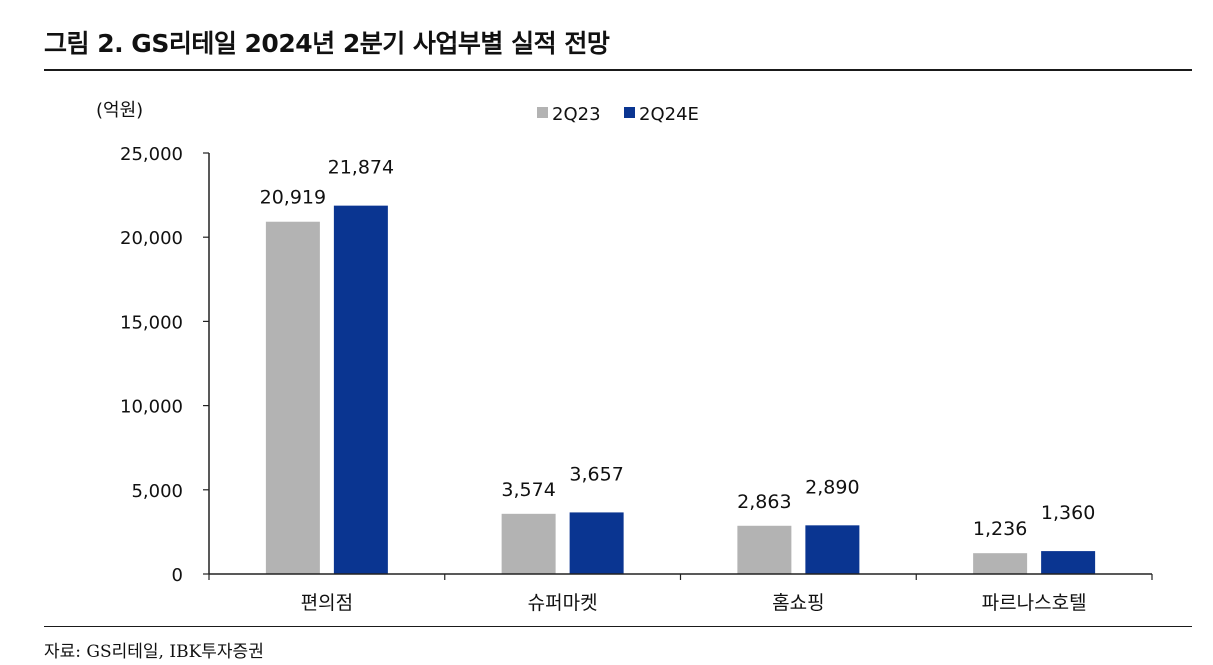 The width and height of the screenshot is (1213, 665). I want to click on legend-swatch-2q23, so click(542, 112).